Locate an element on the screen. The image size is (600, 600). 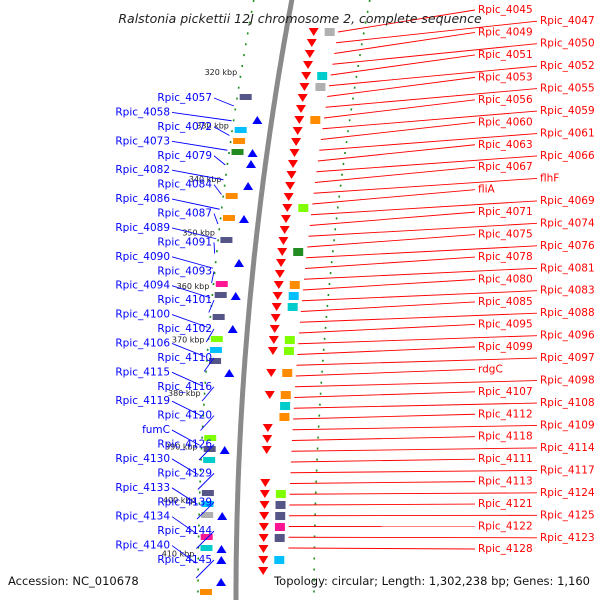
gene-label: Rpic_4051 is located at coordinates (505, 55).